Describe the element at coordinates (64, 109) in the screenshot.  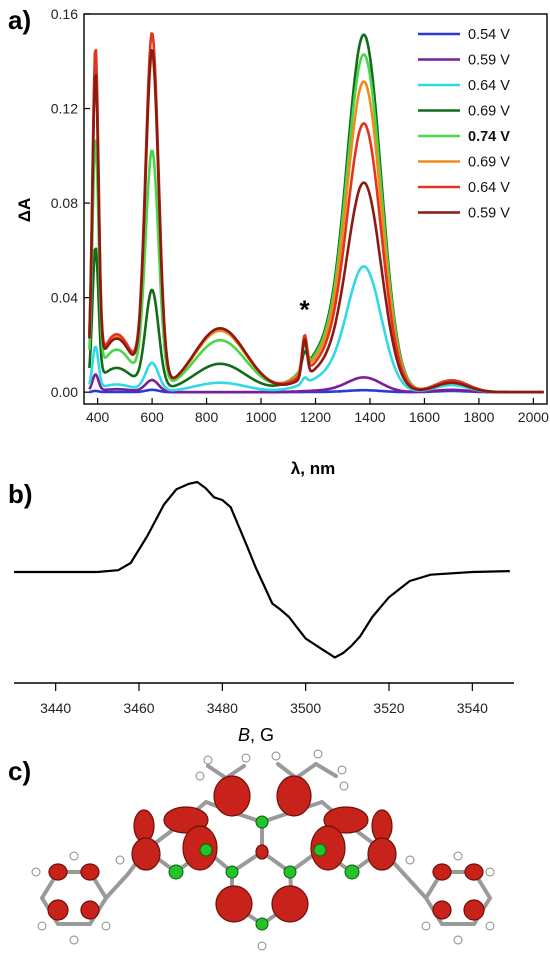
I see `y-tick-label: 0.12` at that location.